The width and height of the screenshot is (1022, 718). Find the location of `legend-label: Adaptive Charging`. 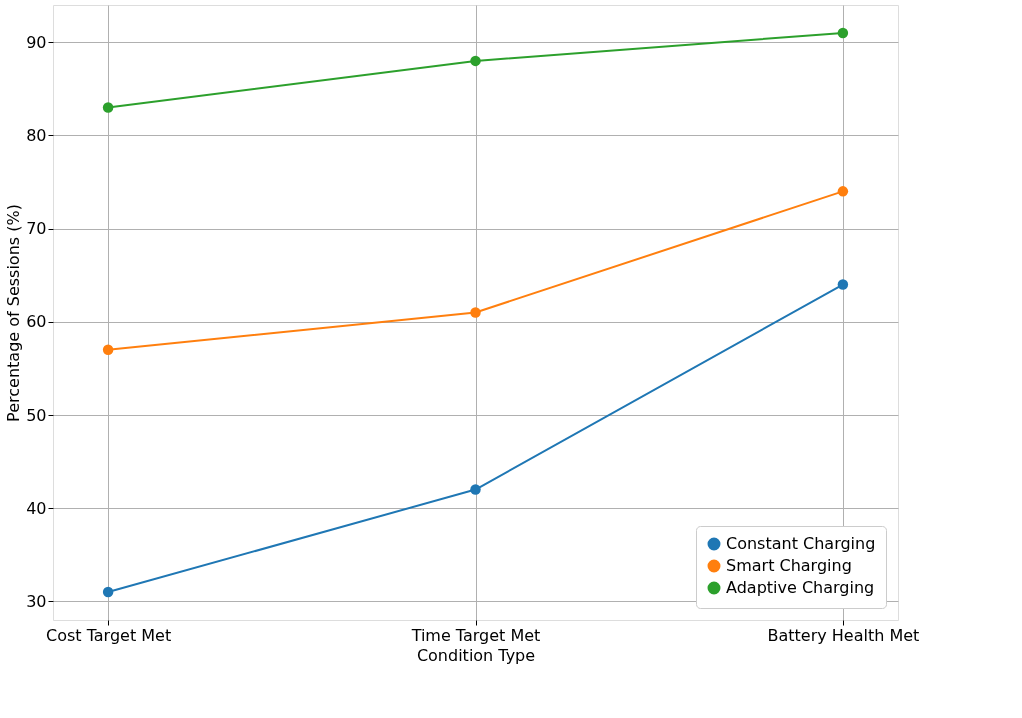

legend-label: Adaptive Charging is located at coordinates (800, 587).